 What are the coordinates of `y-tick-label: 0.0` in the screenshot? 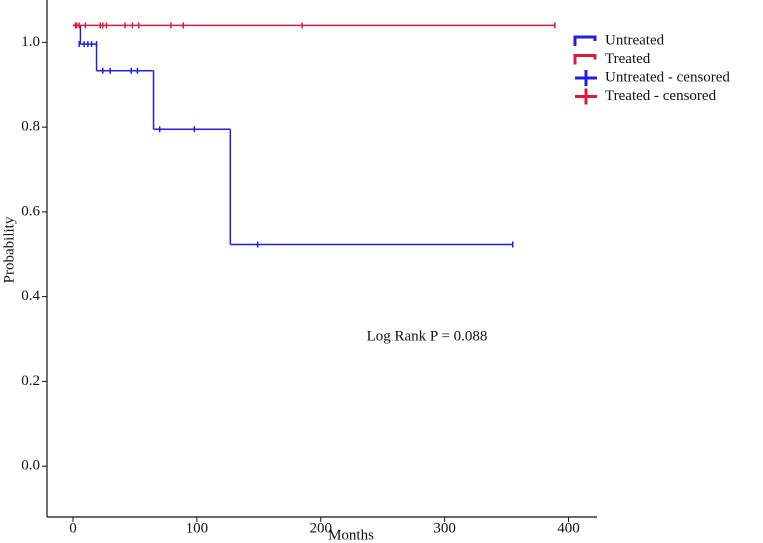 It's located at (30, 466).